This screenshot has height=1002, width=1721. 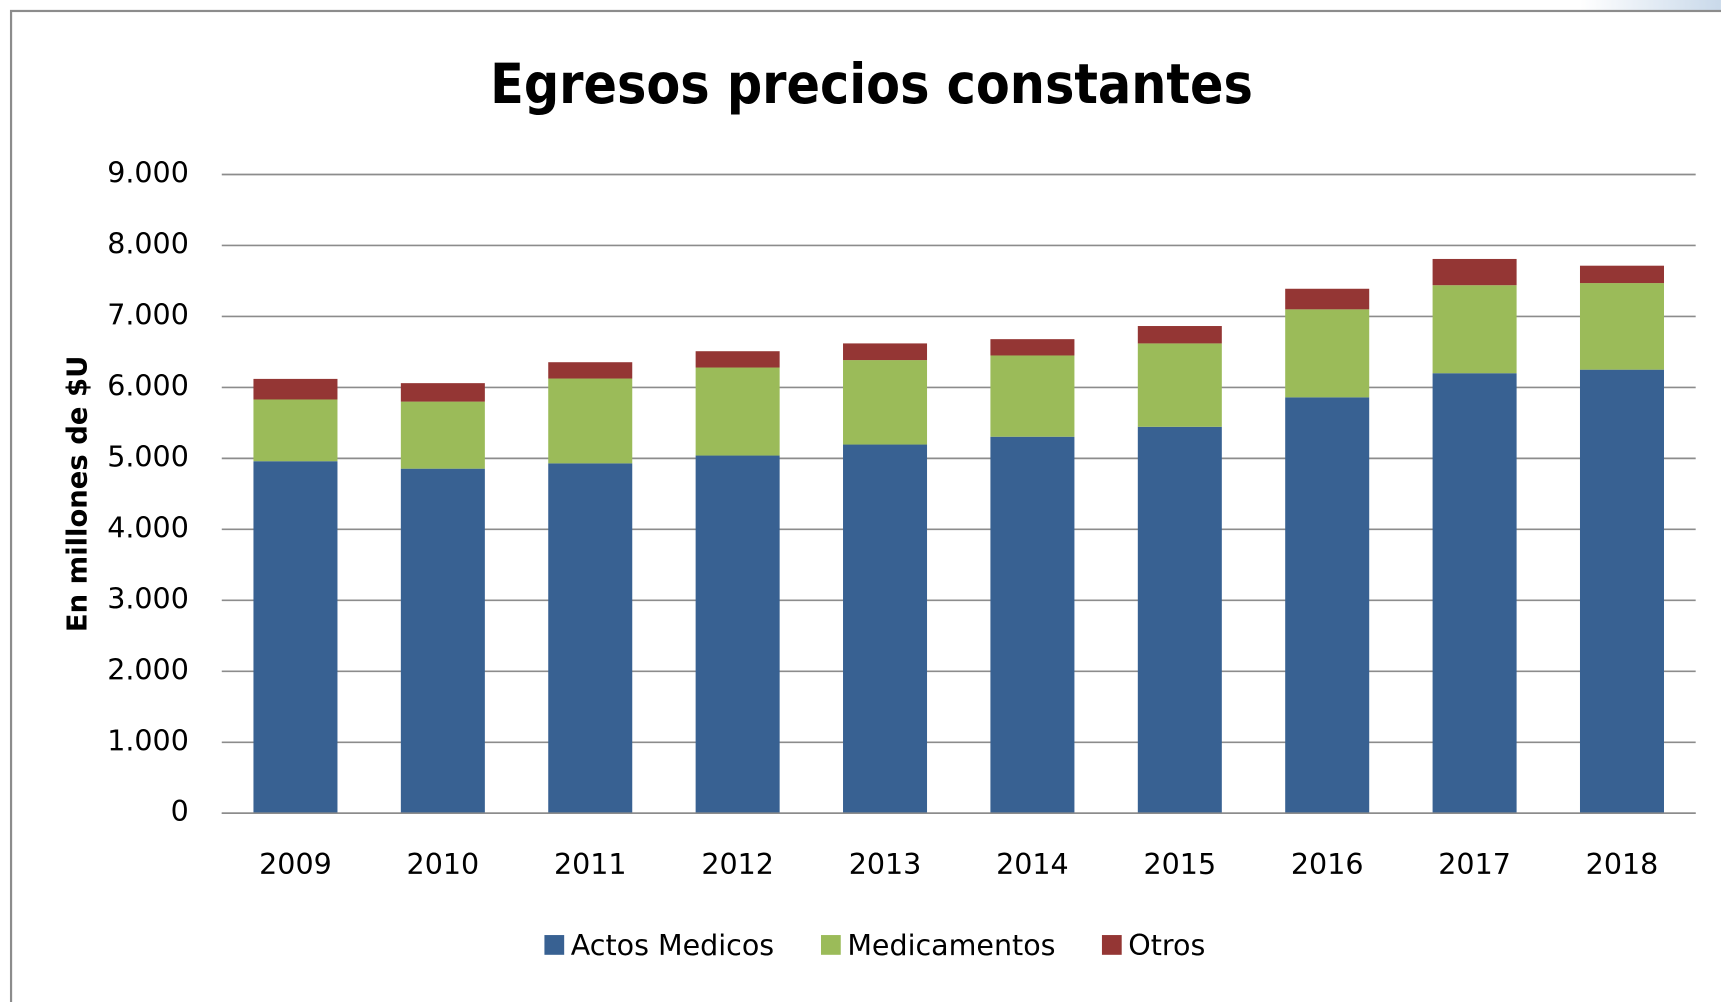 I want to click on y-tick-label: 0, so click(x=180, y=811).